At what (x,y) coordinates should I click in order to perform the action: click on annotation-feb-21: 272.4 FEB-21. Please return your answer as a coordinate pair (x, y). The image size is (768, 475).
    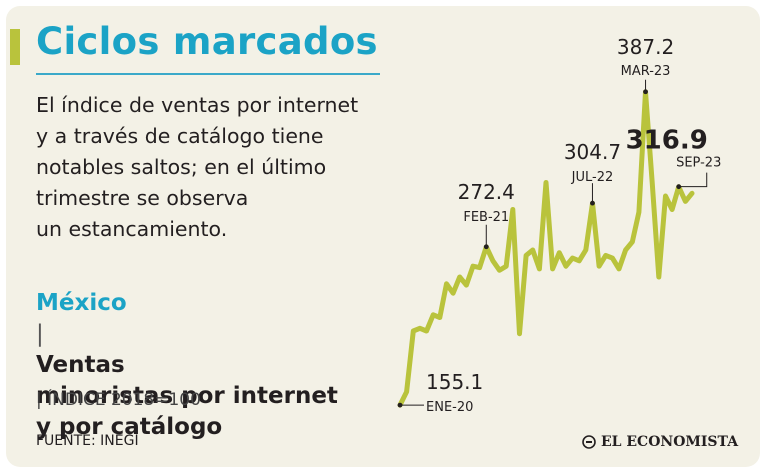
    Looking at the image, I should click on (486, 215).